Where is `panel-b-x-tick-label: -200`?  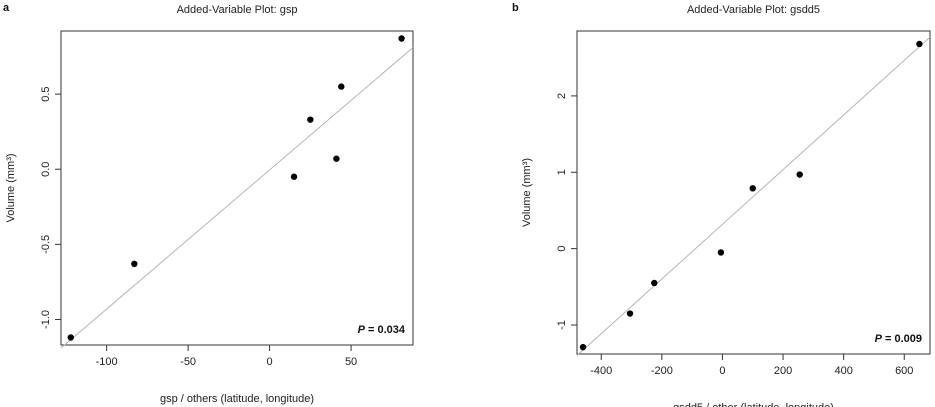 panel-b-x-tick-label: -200 is located at coordinates (662, 371).